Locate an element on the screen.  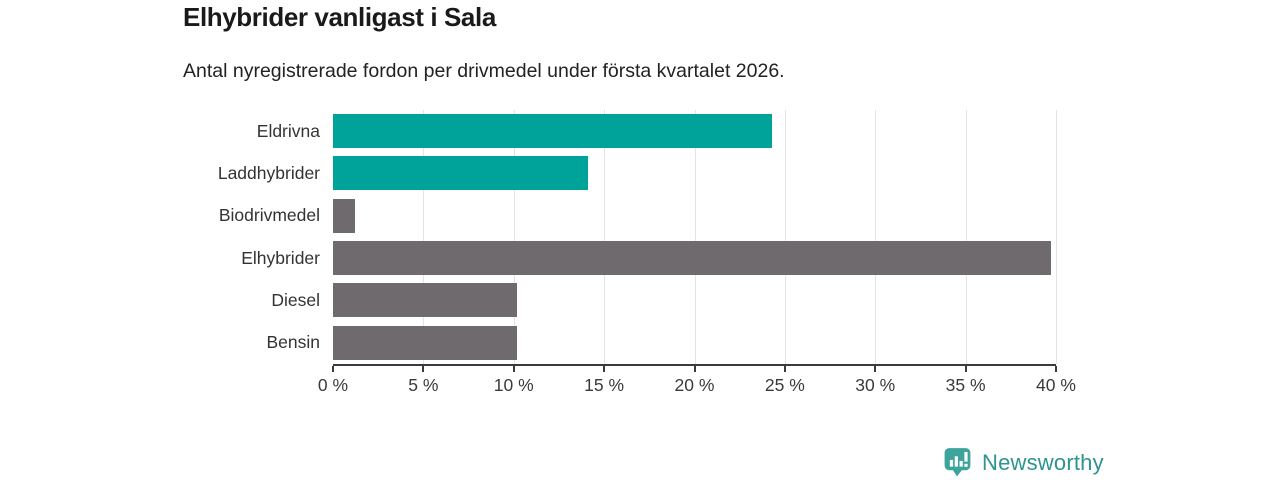
axis-tick-label: 10 % is located at coordinates (513, 385).